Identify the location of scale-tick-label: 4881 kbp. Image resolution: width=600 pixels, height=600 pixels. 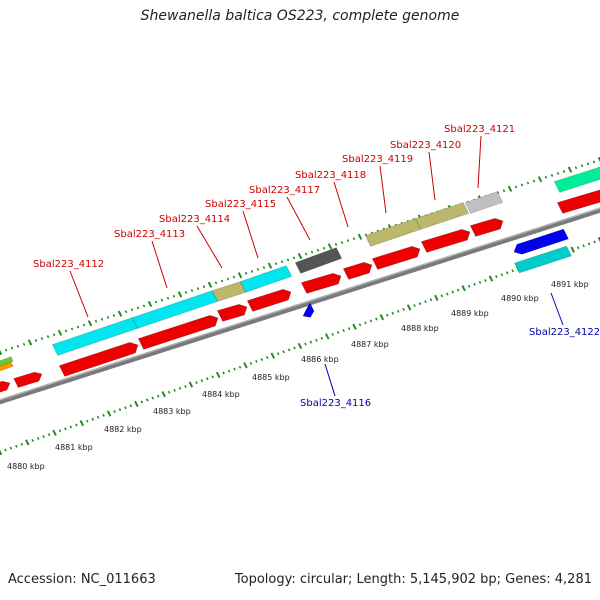
(74, 447).